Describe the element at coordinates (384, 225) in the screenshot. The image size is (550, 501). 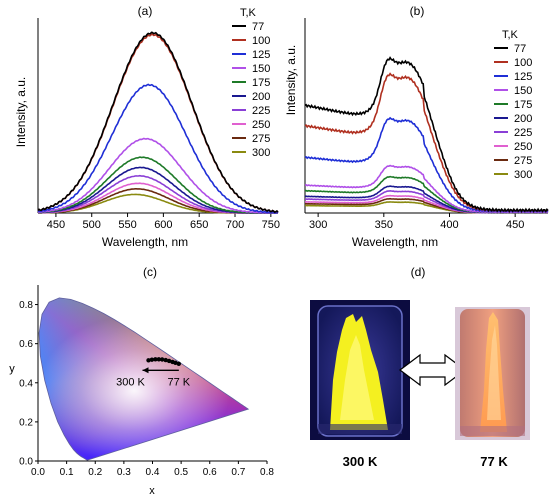
I see `x-tick-label: 350` at that location.